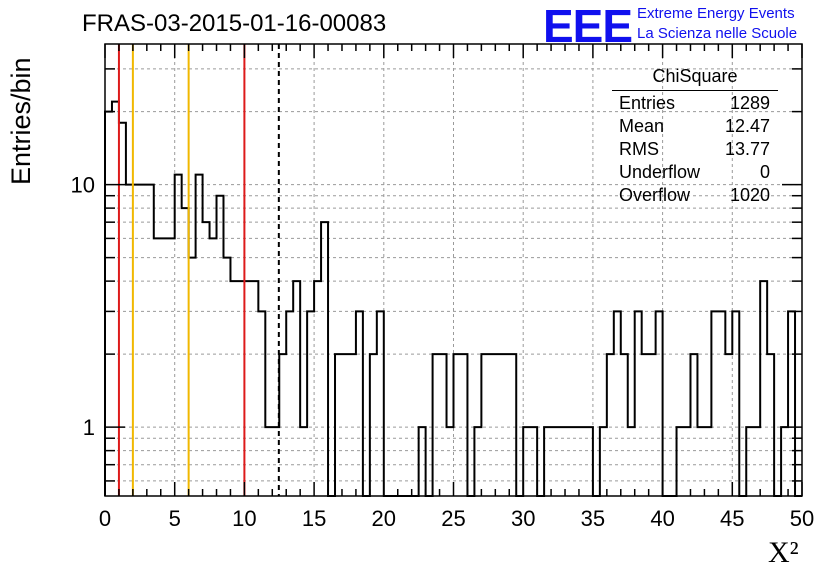  Describe the element at coordinates (244, 518) in the screenshot. I see `x-tick-label: 10` at that location.